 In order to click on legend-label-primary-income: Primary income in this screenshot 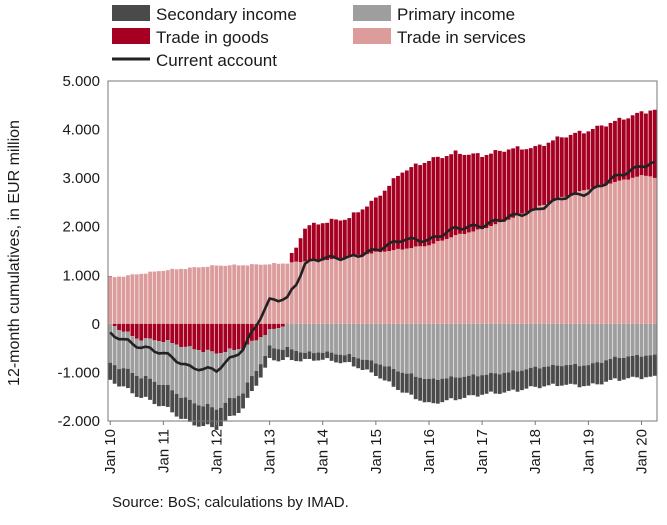, I will do `click(456, 14)`.